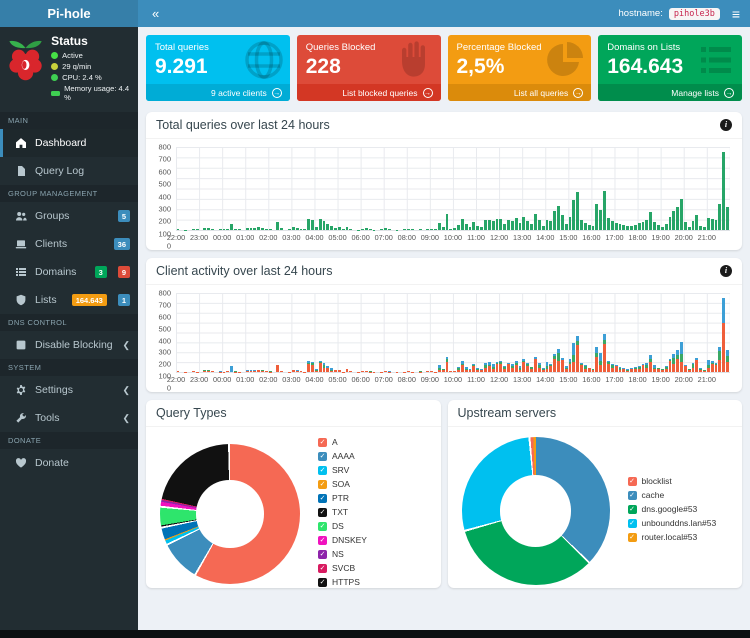 The height and width of the screenshot is (638, 750). Describe the element at coordinates (342, 498) in the screenshot. I see `legend-item: ✓ PTR` at that location.